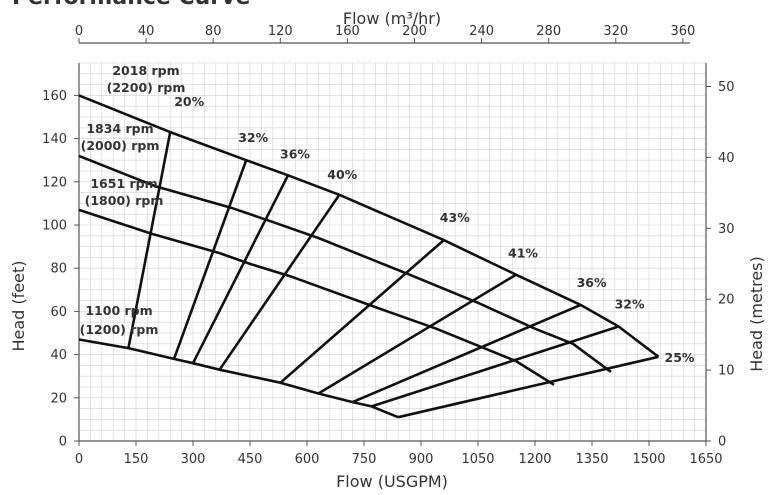  What do you see at coordinates (726, 229) in the screenshot?
I see `right-tick-label: 30` at bounding box center [726, 229].